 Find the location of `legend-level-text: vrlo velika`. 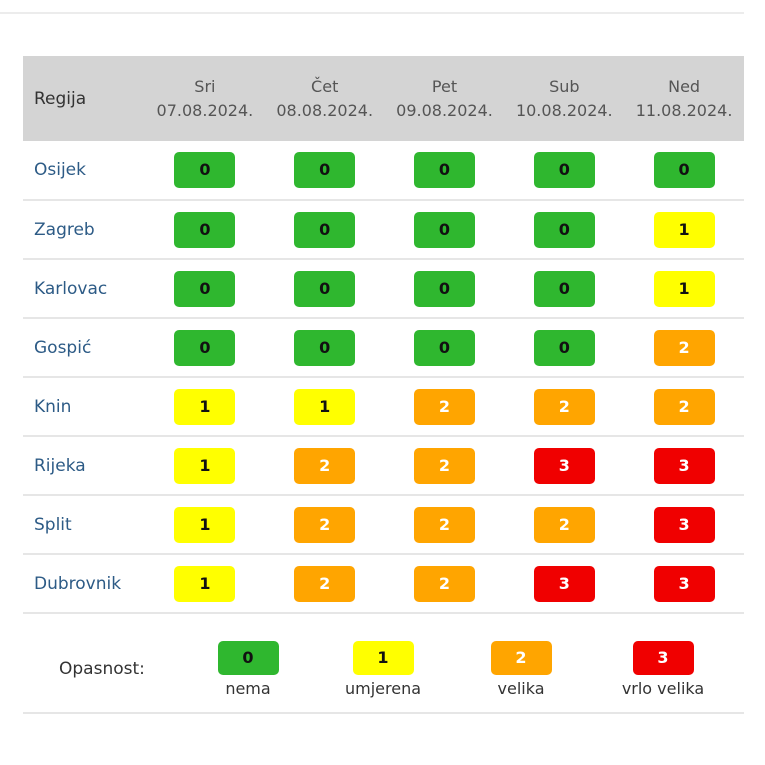

legend-level-text: vrlo velika is located at coordinates (663, 688).